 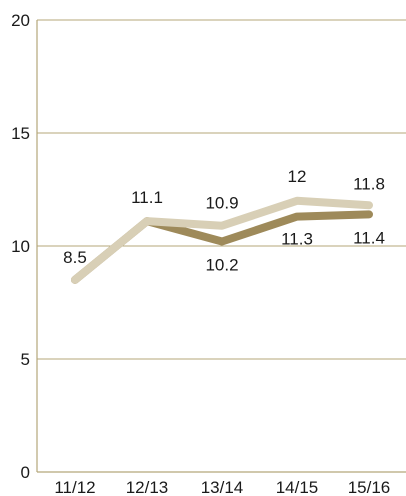 I want to click on y-tick-label-15: 15, so click(x=20, y=133).